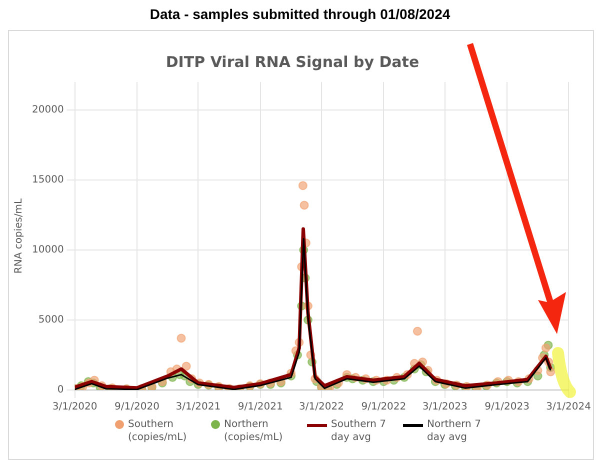 The width and height of the screenshot is (600, 466). Describe the element at coordinates (293, 61) in the screenshot. I see `chart-subtitle: DITP Viral RNA Signal by Date` at that location.